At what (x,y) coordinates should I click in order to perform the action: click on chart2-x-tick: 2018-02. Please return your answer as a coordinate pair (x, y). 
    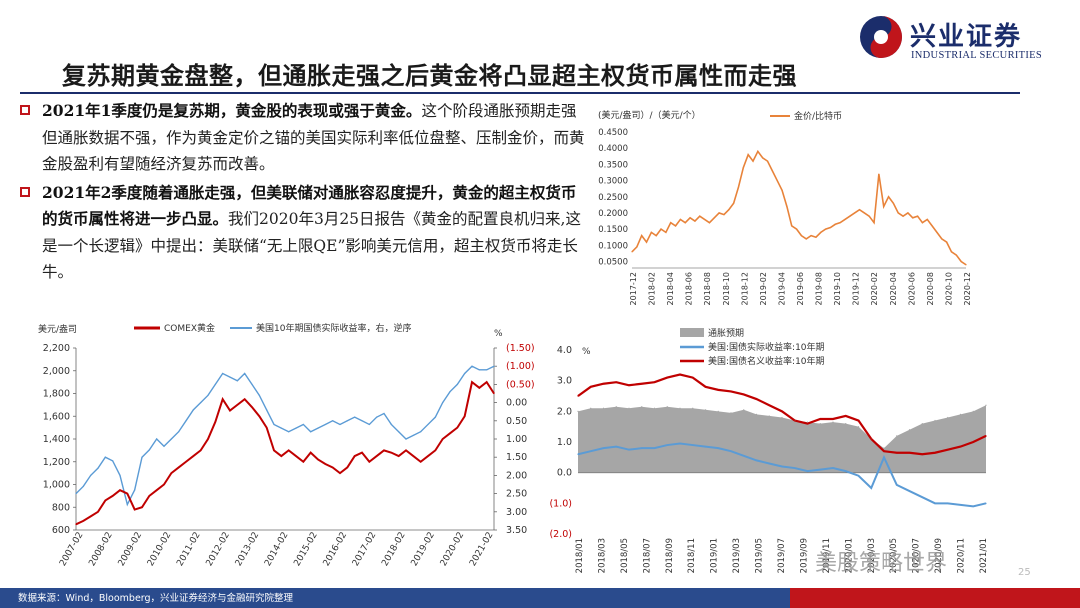
    Looking at the image, I should click on (393, 550).